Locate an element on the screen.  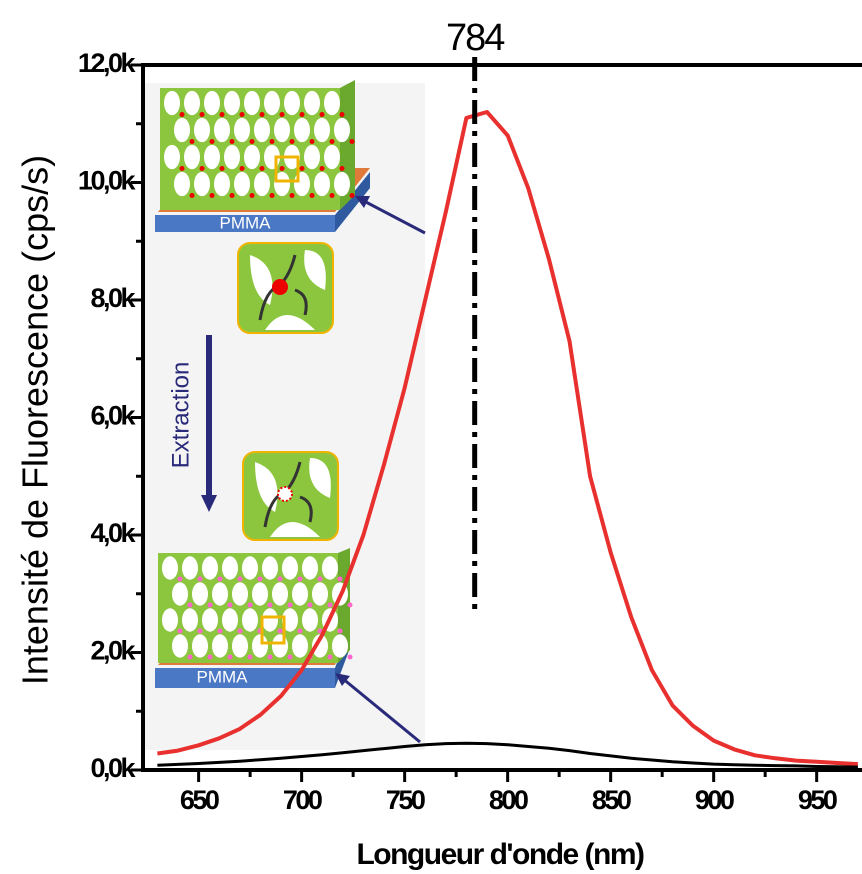
y-axis-label: Intensité de Fluorescence (cps/s) is located at coordinates (35, 420).